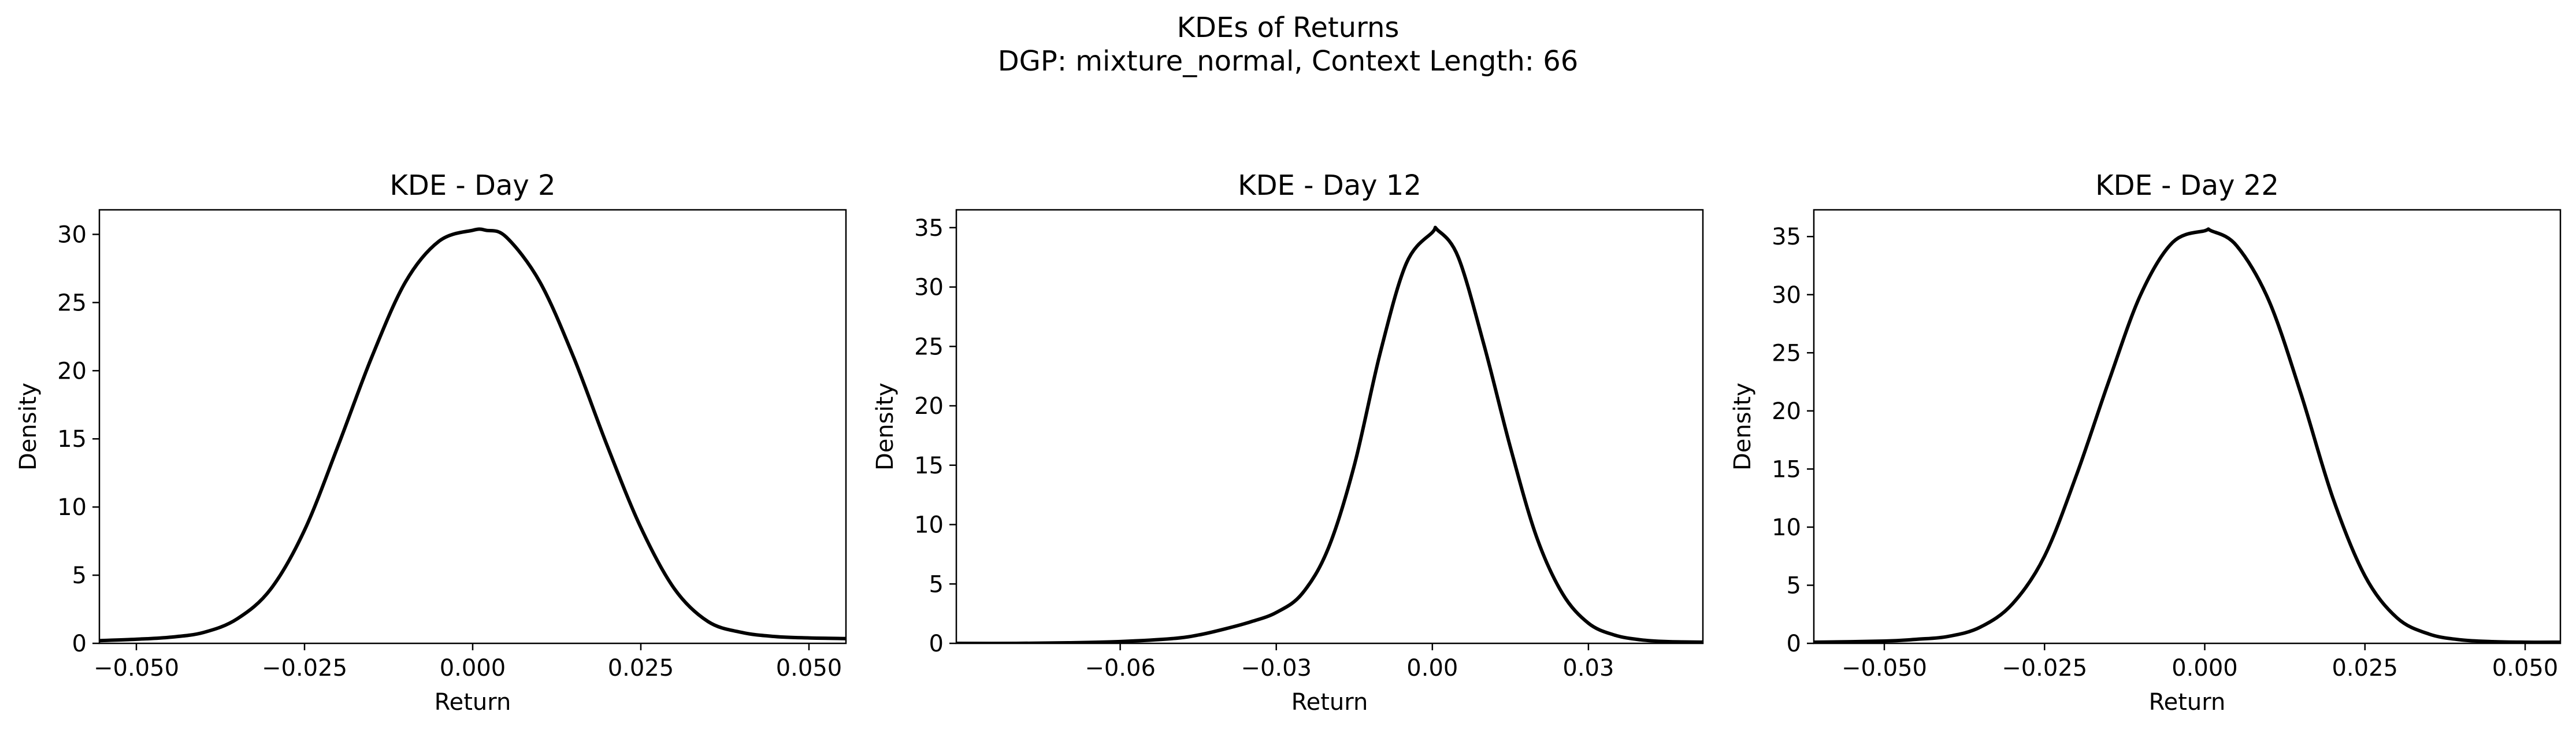 The width and height of the screenshot is (2576, 737). I want to click on x-tick-label: −0.06, so click(1120, 668).